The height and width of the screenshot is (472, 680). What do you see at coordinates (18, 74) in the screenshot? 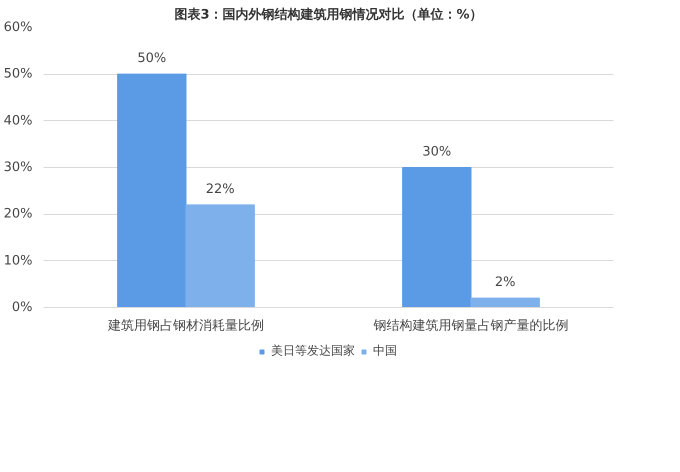
I see `y-tick-label: 50%` at bounding box center [18, 74].